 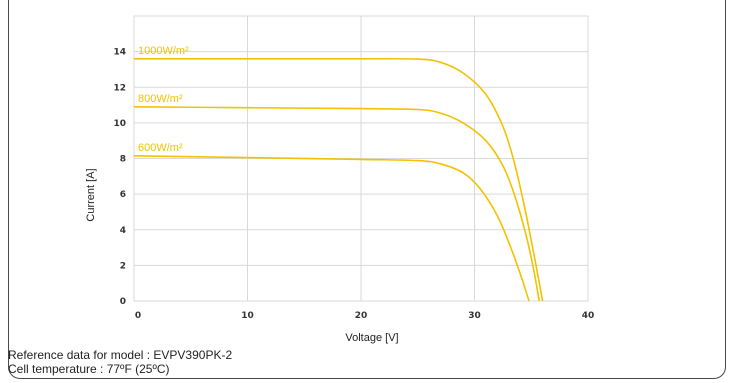 What do you see at coordinates (163, 51) in the screenshot?
I see `curve-label-0: 1000W/m²` at bounding box center [163, 51].